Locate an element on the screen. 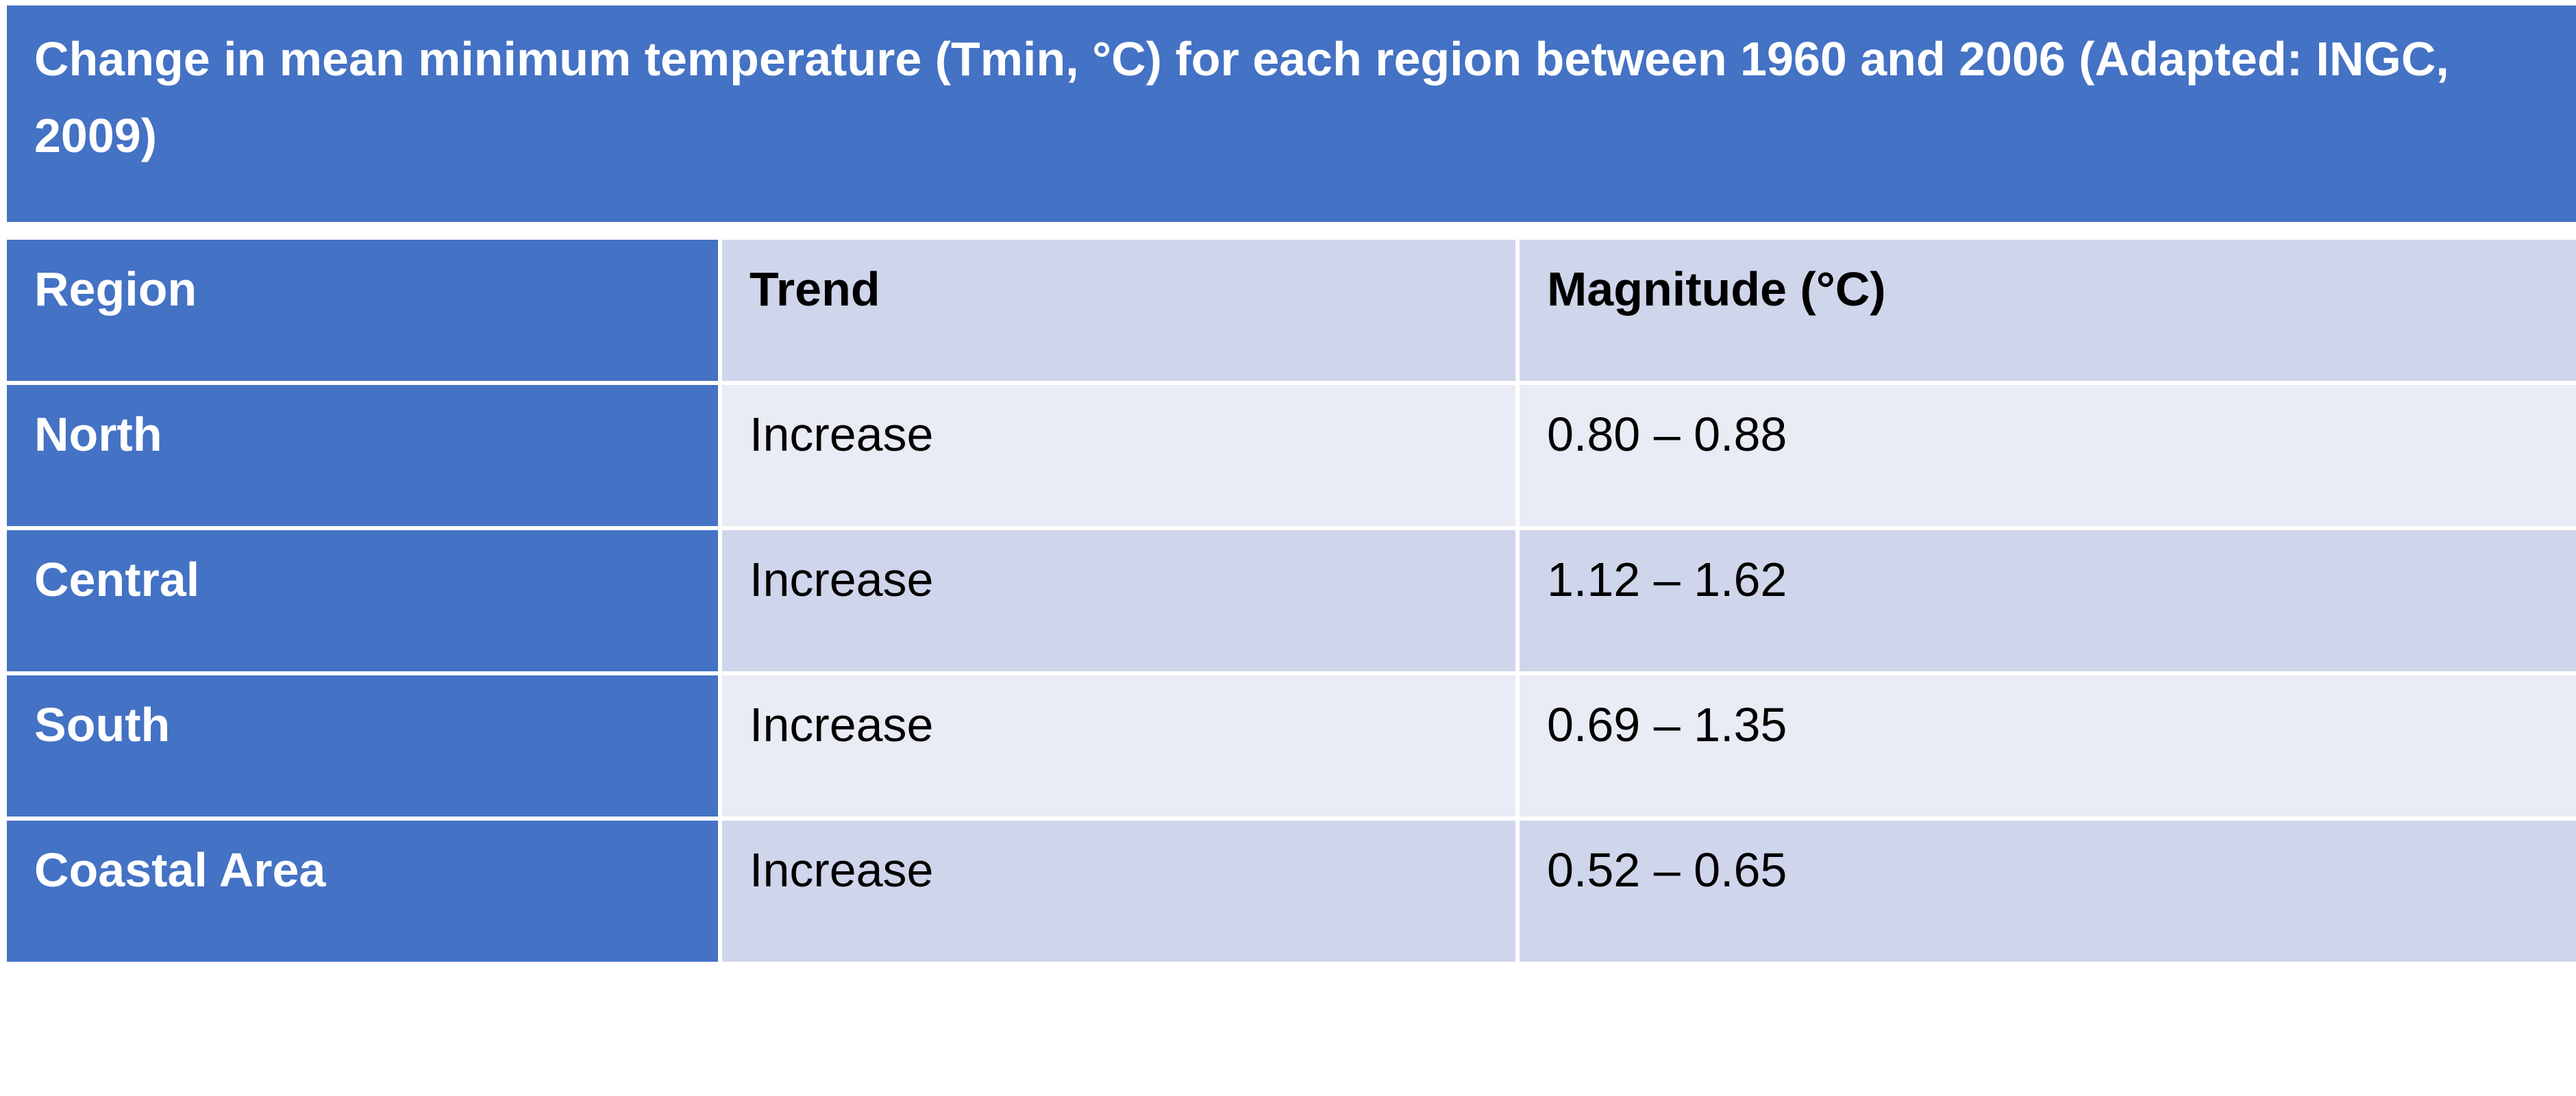 This screenshot has height=1096, width=2576. table-row: North Increase 0.80 – 0.88 is located at coordinates (1291, 456).